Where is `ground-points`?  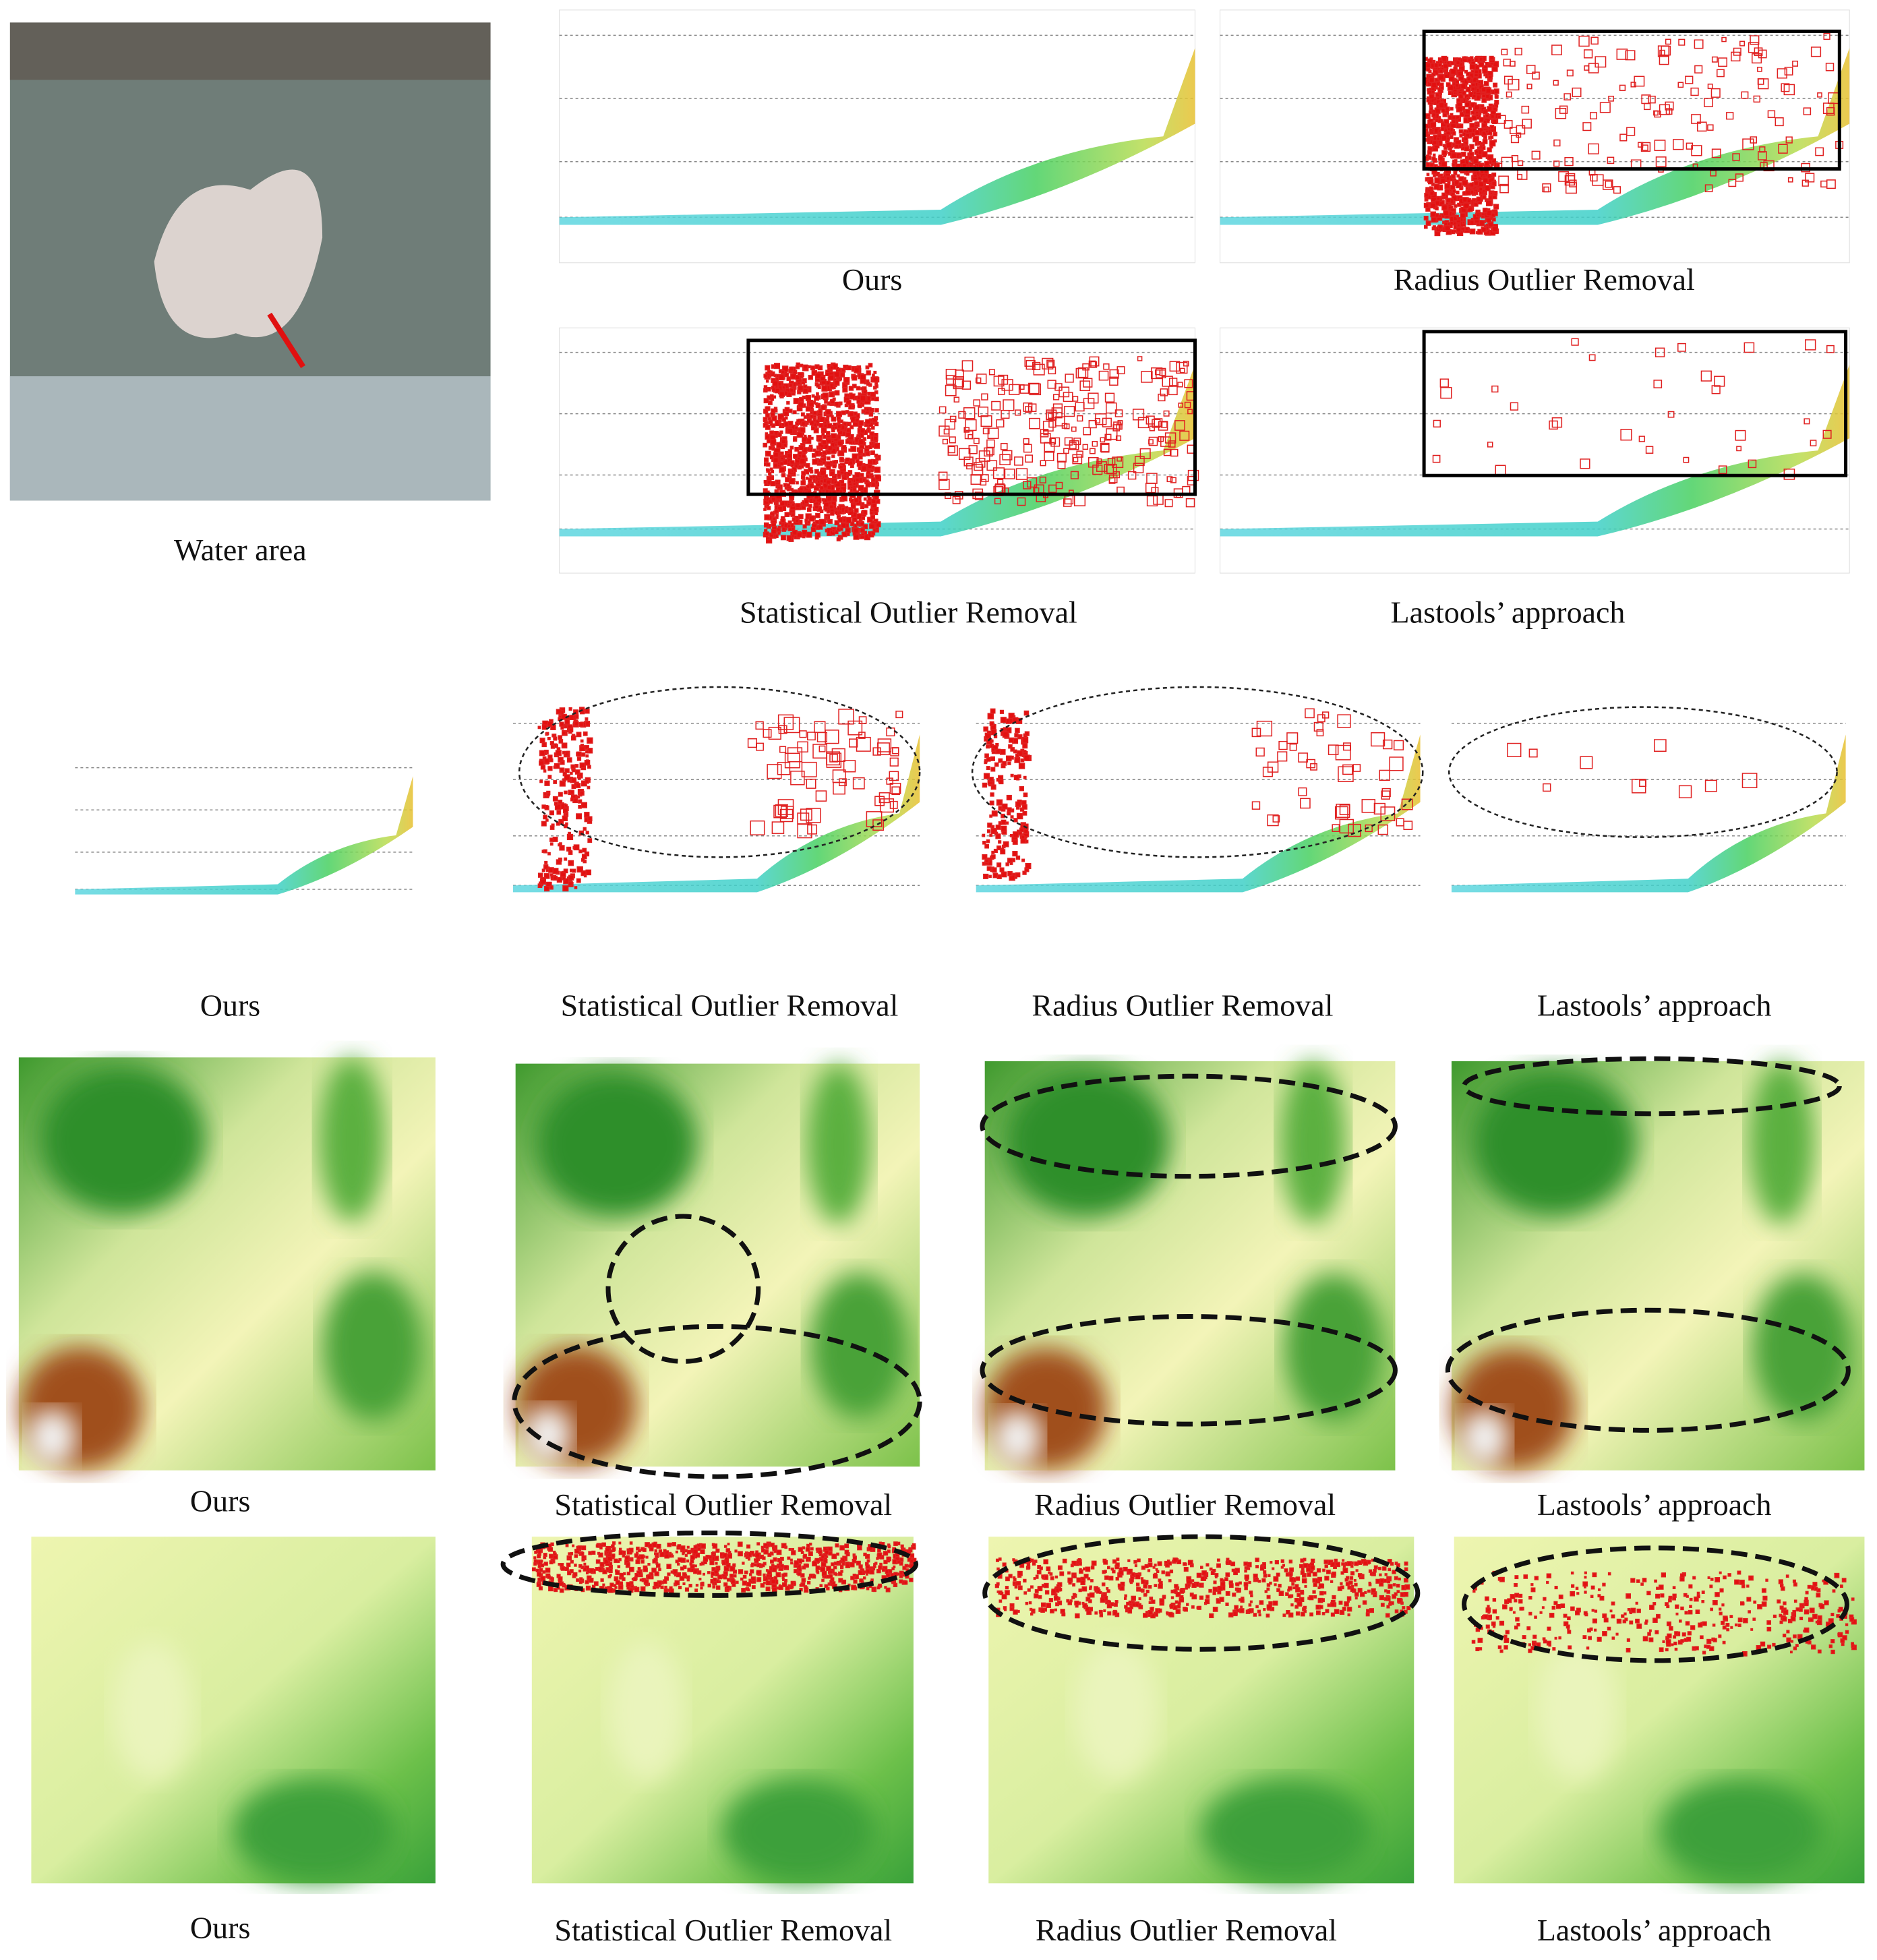 ground-points is located at coordinates (877, 136).